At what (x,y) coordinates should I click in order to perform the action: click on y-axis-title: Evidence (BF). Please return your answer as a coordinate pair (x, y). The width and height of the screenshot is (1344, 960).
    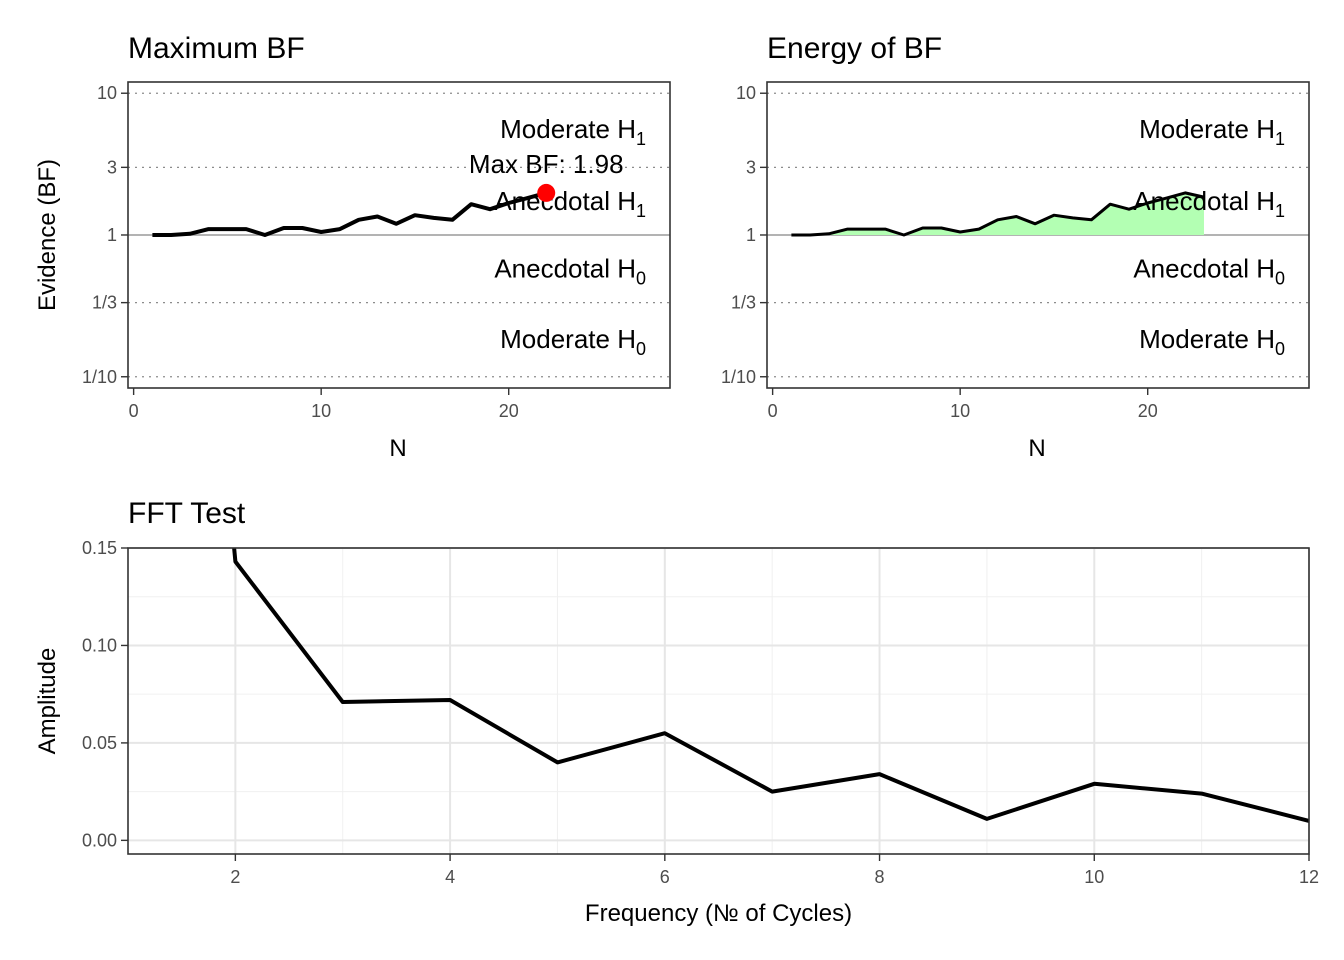
    Looking at the image, I should click on (47, 235).